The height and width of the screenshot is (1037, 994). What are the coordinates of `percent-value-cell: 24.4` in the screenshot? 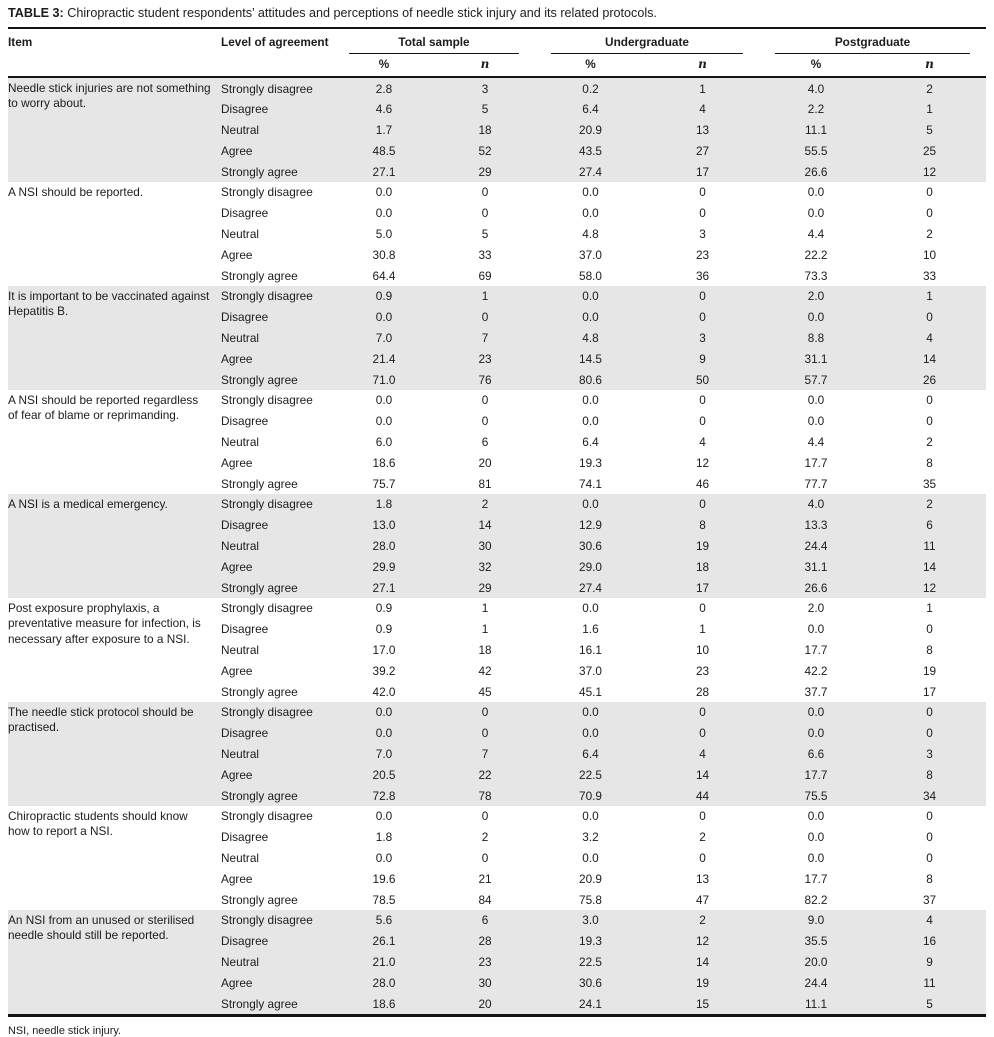 It's located at (816, 983).